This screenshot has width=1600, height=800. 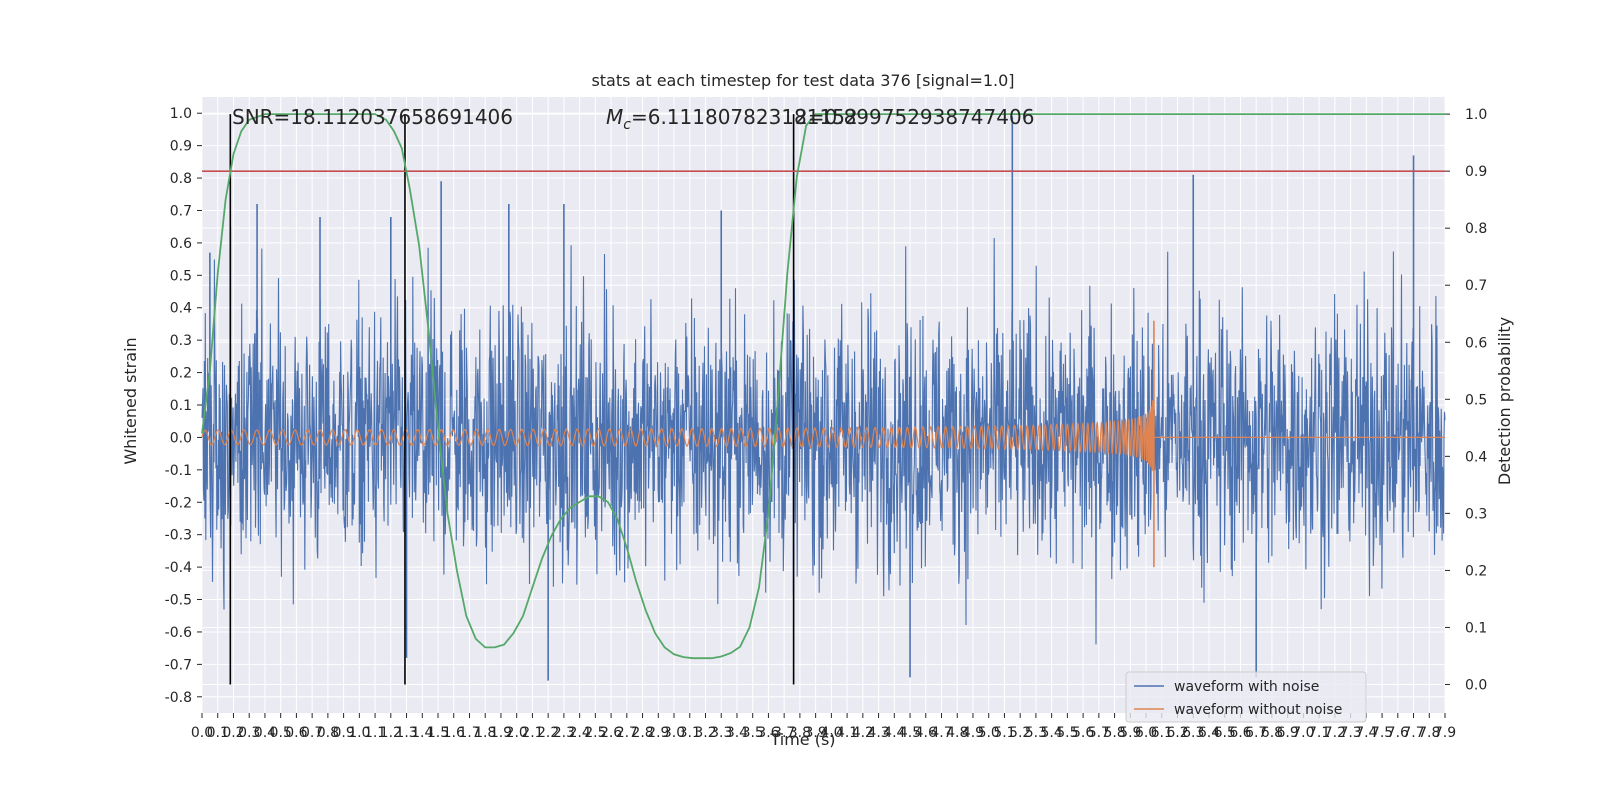 What do you see at coordinates (438, 733) in the screenshot?
I see `x-tick-label: 1.5` at bounding box center [438, 733].